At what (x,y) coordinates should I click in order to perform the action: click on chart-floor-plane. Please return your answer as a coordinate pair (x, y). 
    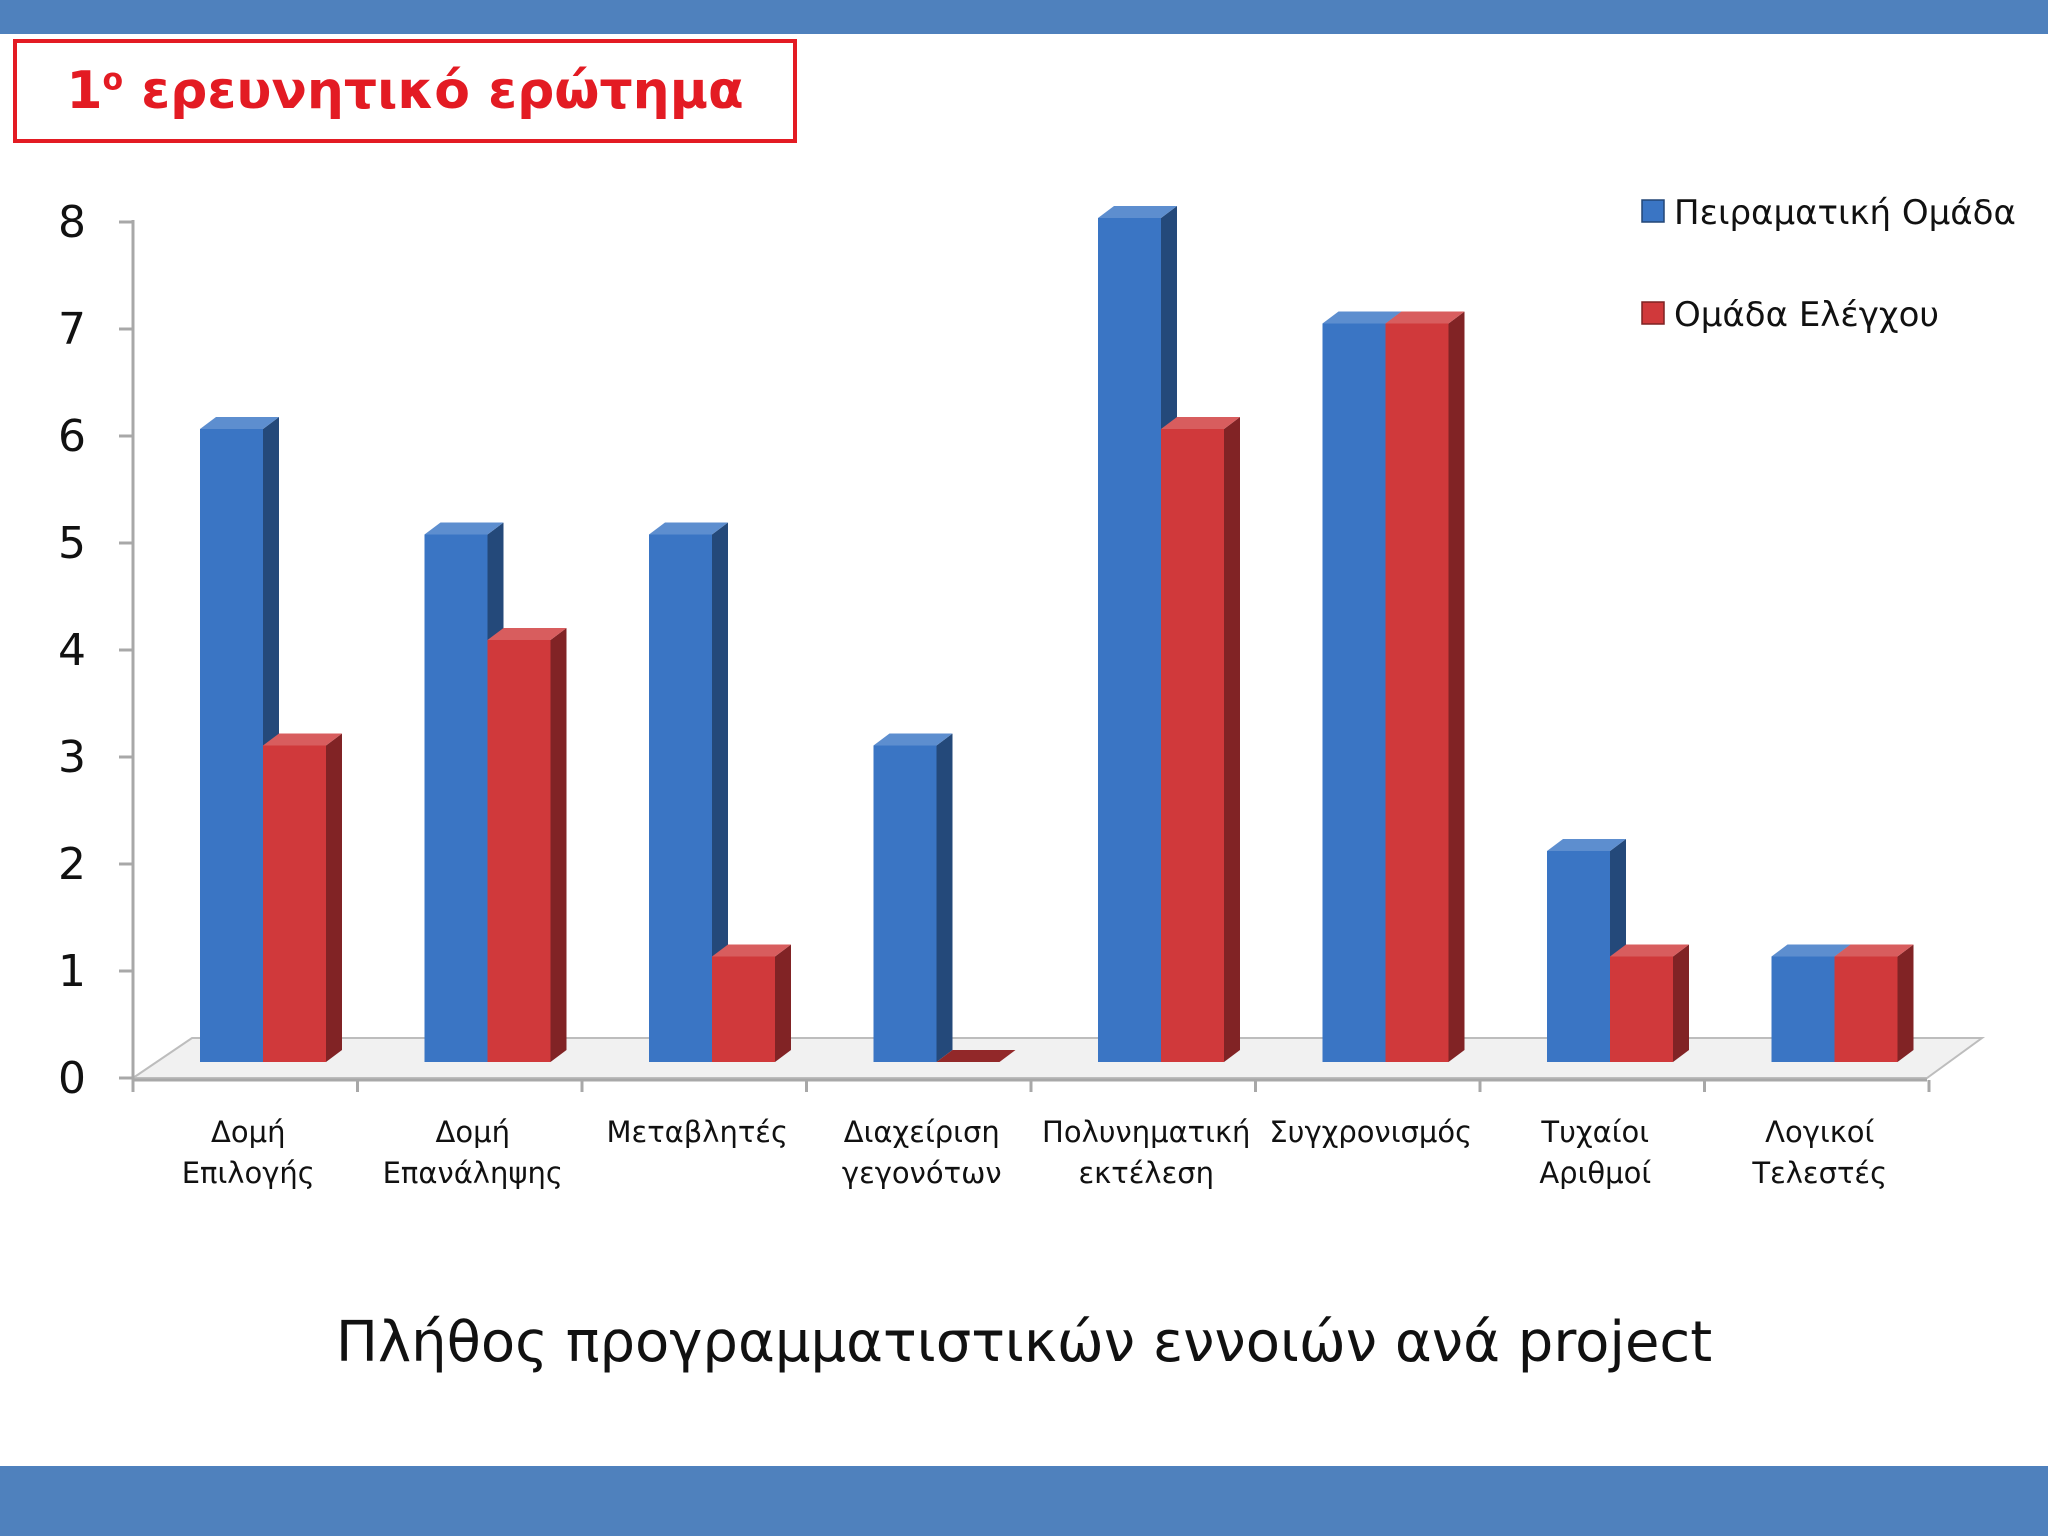
    Looking at the image, I should click on (1057, 1058).